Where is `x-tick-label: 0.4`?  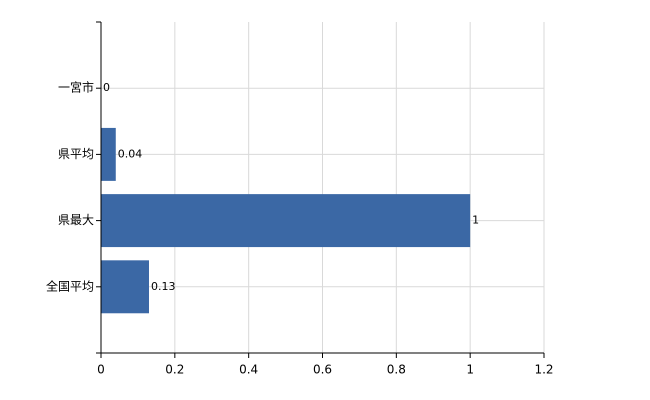
x-tick-label: 0.4 is located at coordinates (248, 370).